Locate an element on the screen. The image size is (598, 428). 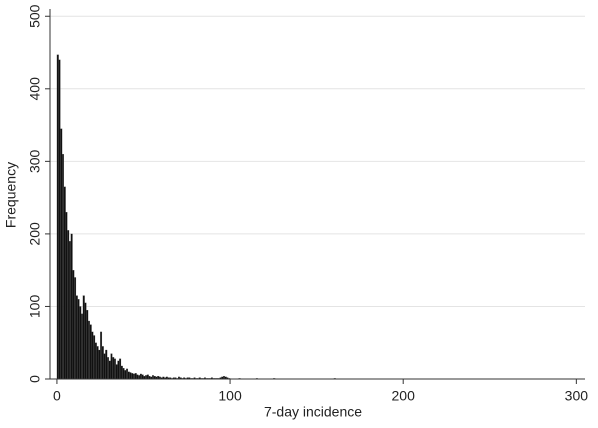
x-tick-label: 200 is located at coordinates (404, 396).